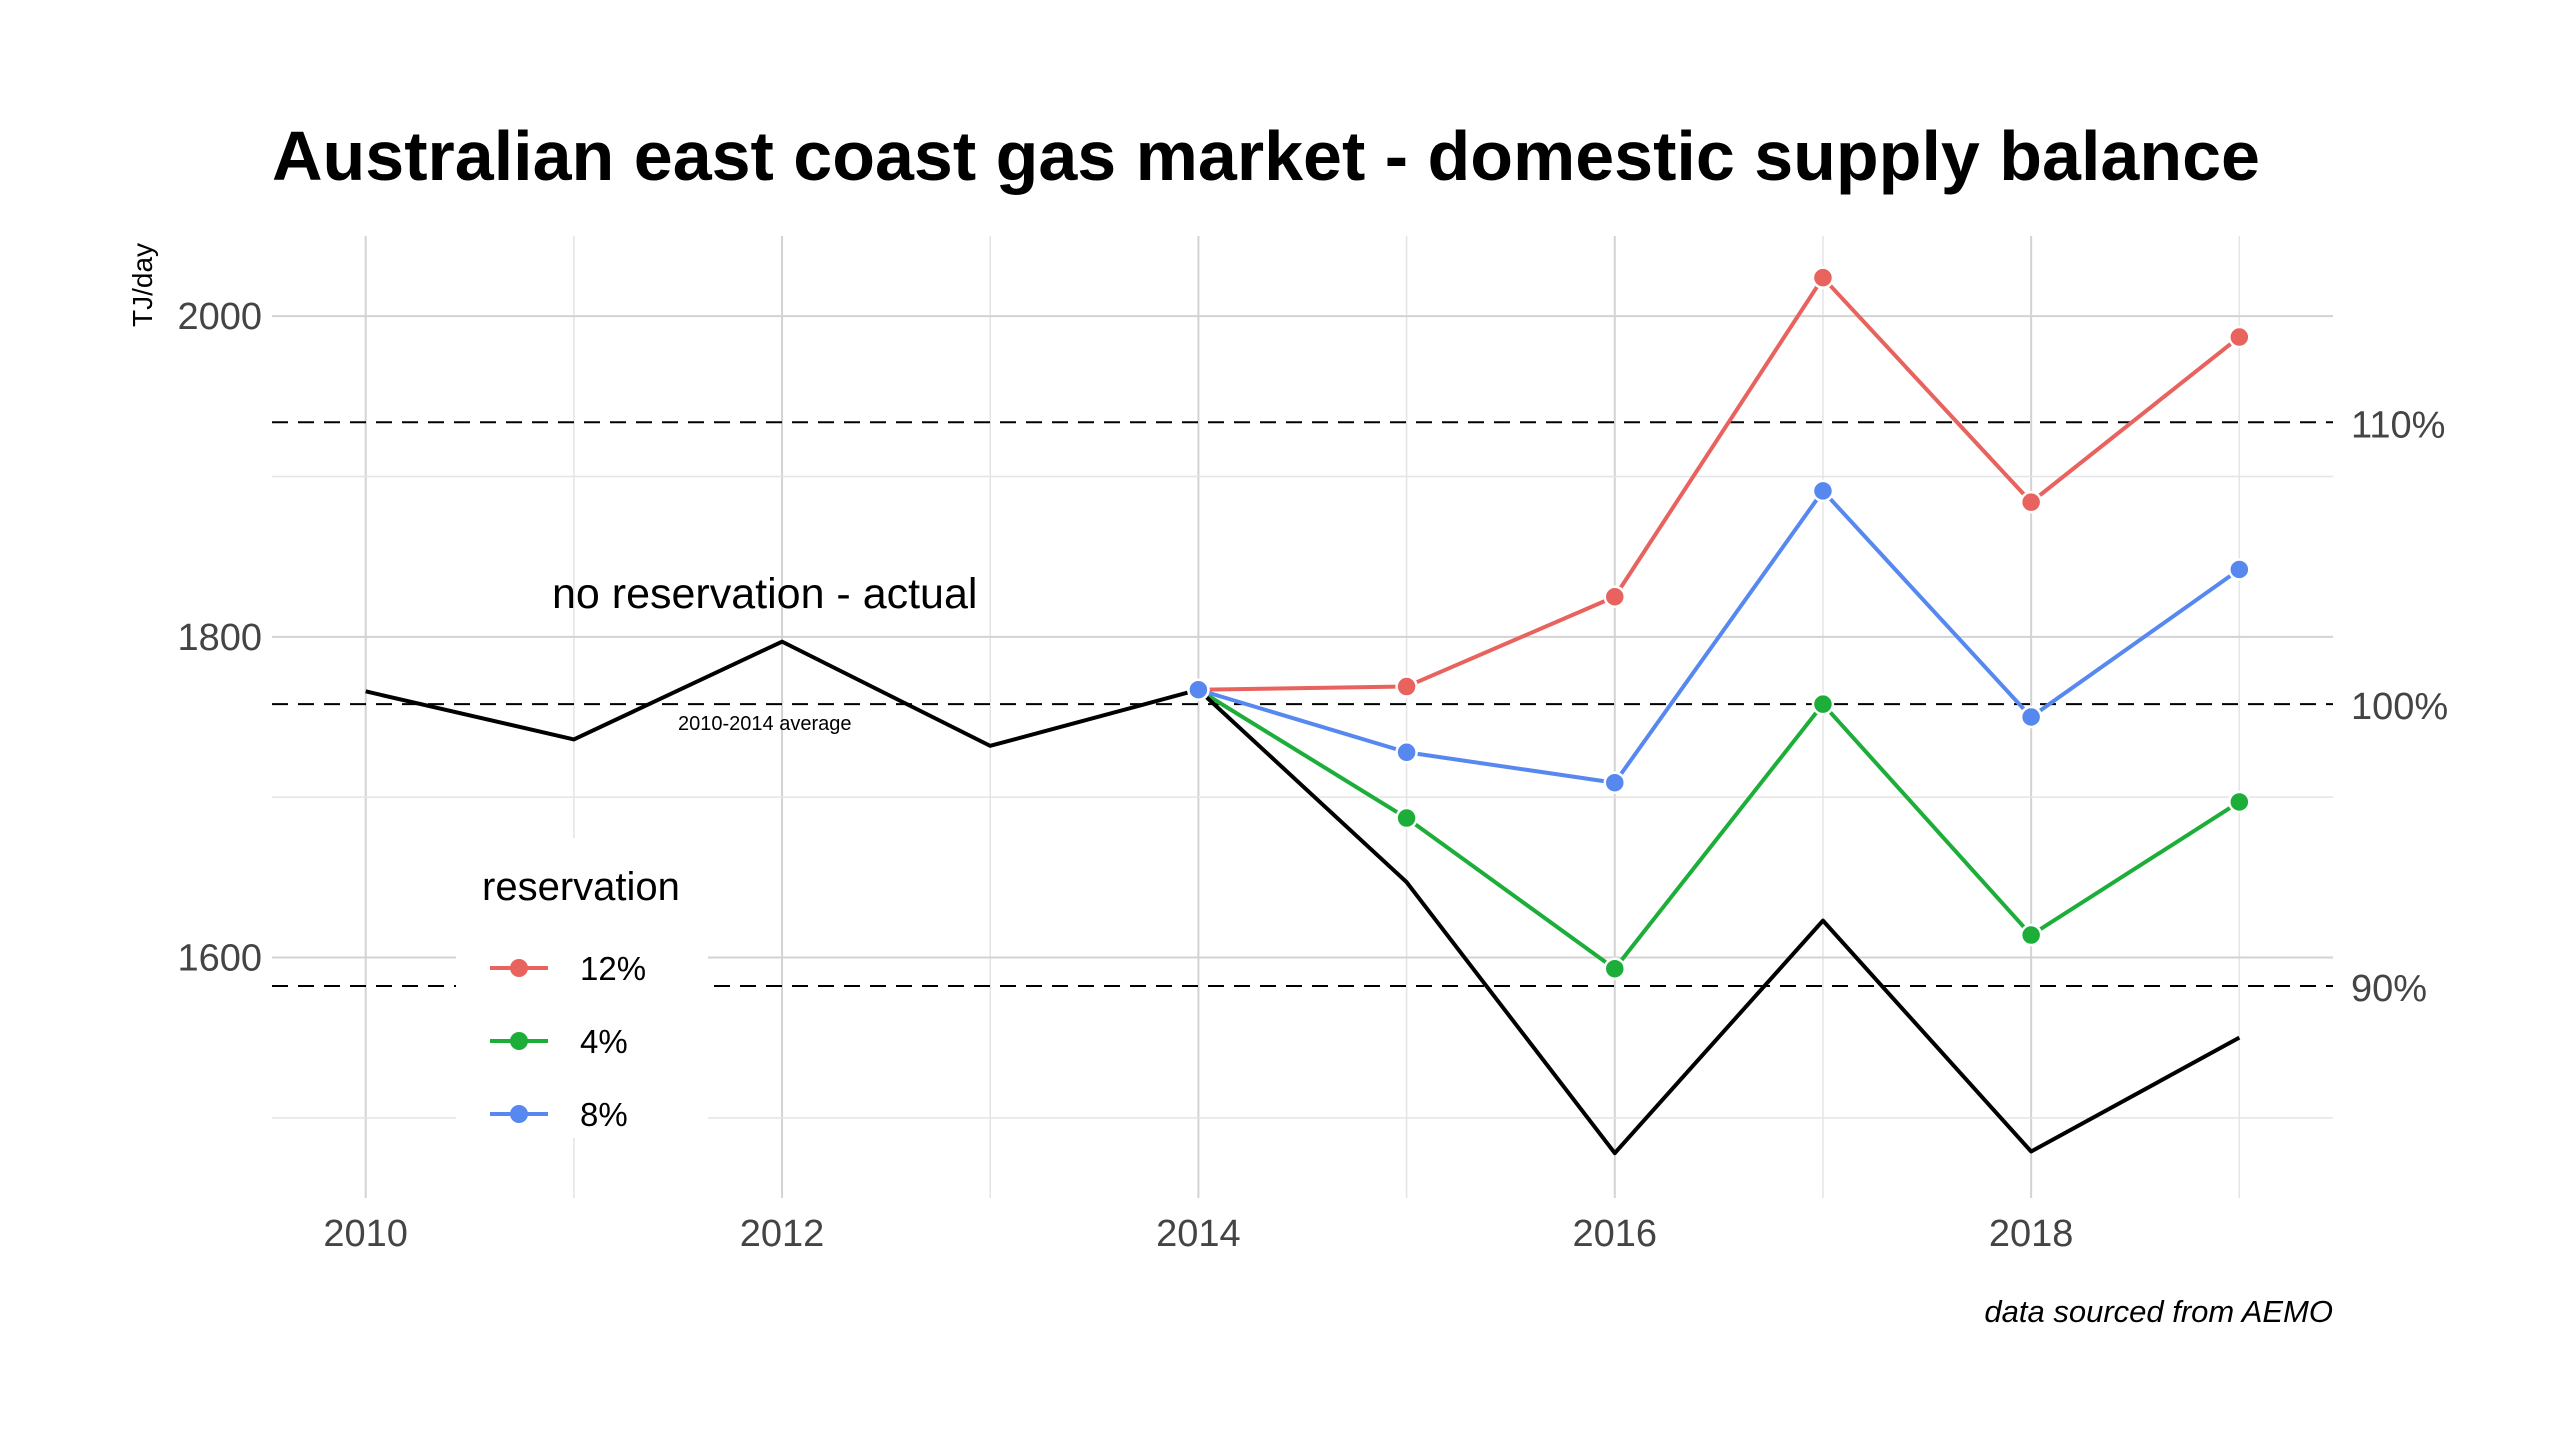  What do you see at coordinates (764, 724) in the screenshot?
I see `baseline-annotation: 2010-2014 average` at bounding box center [764, 724].